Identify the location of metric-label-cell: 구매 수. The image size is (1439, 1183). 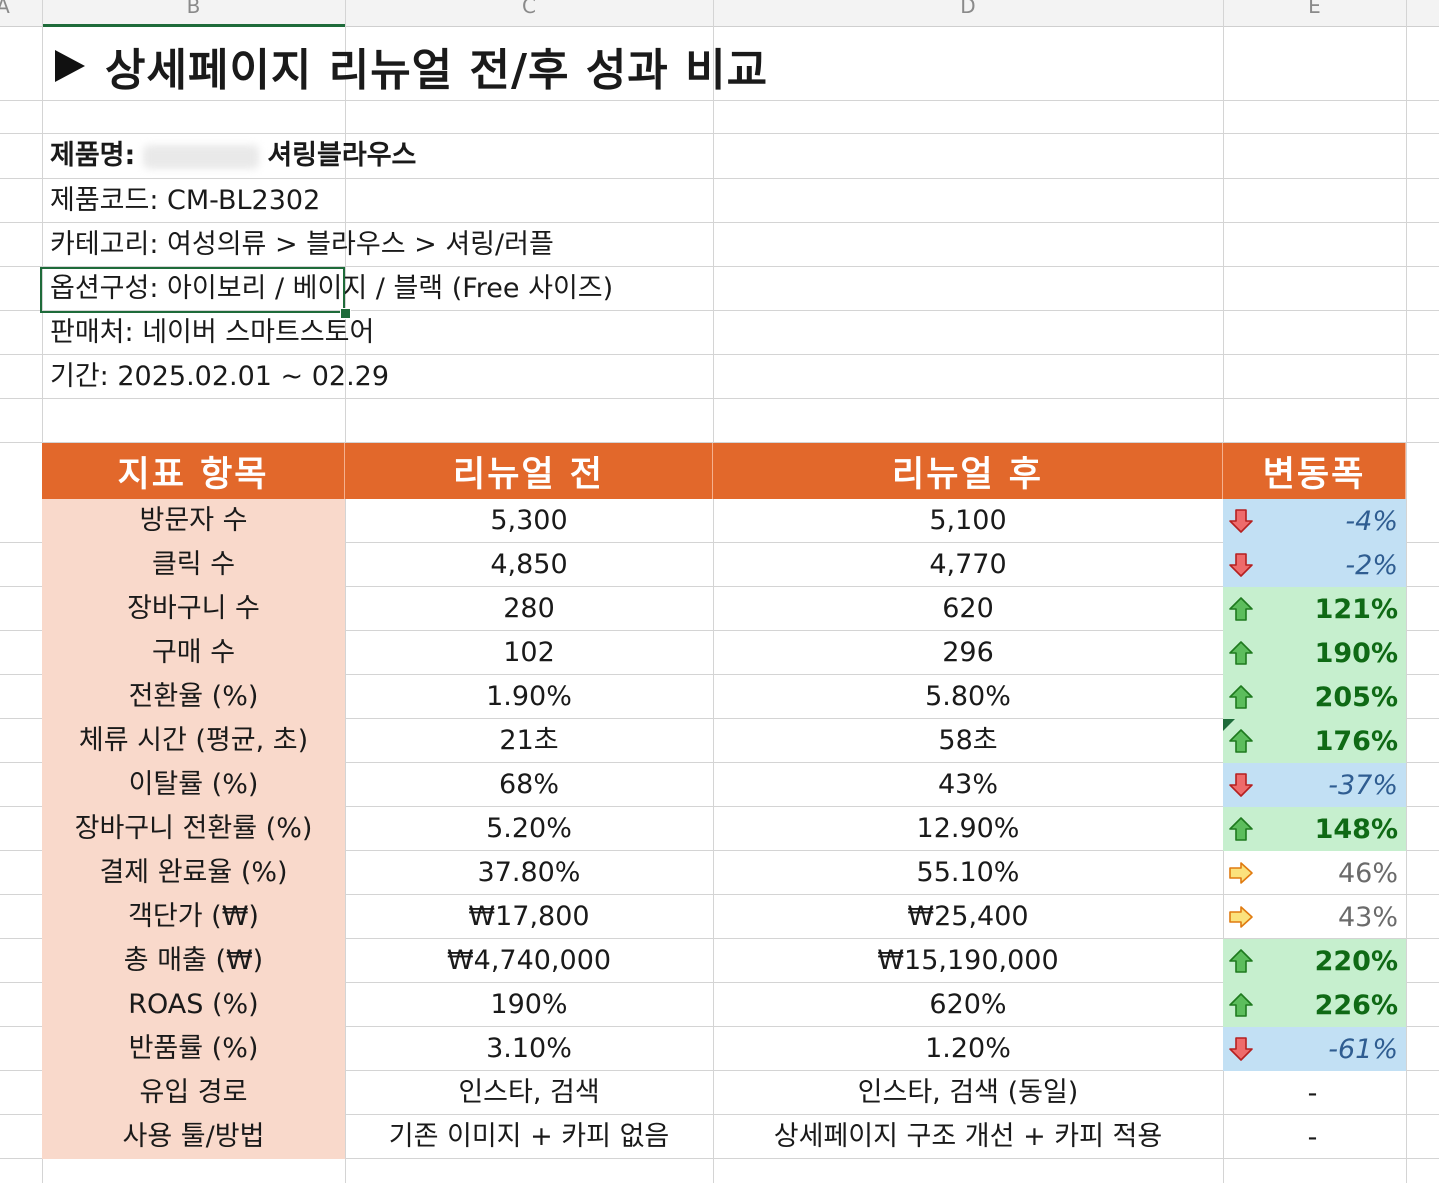
(193, 653).